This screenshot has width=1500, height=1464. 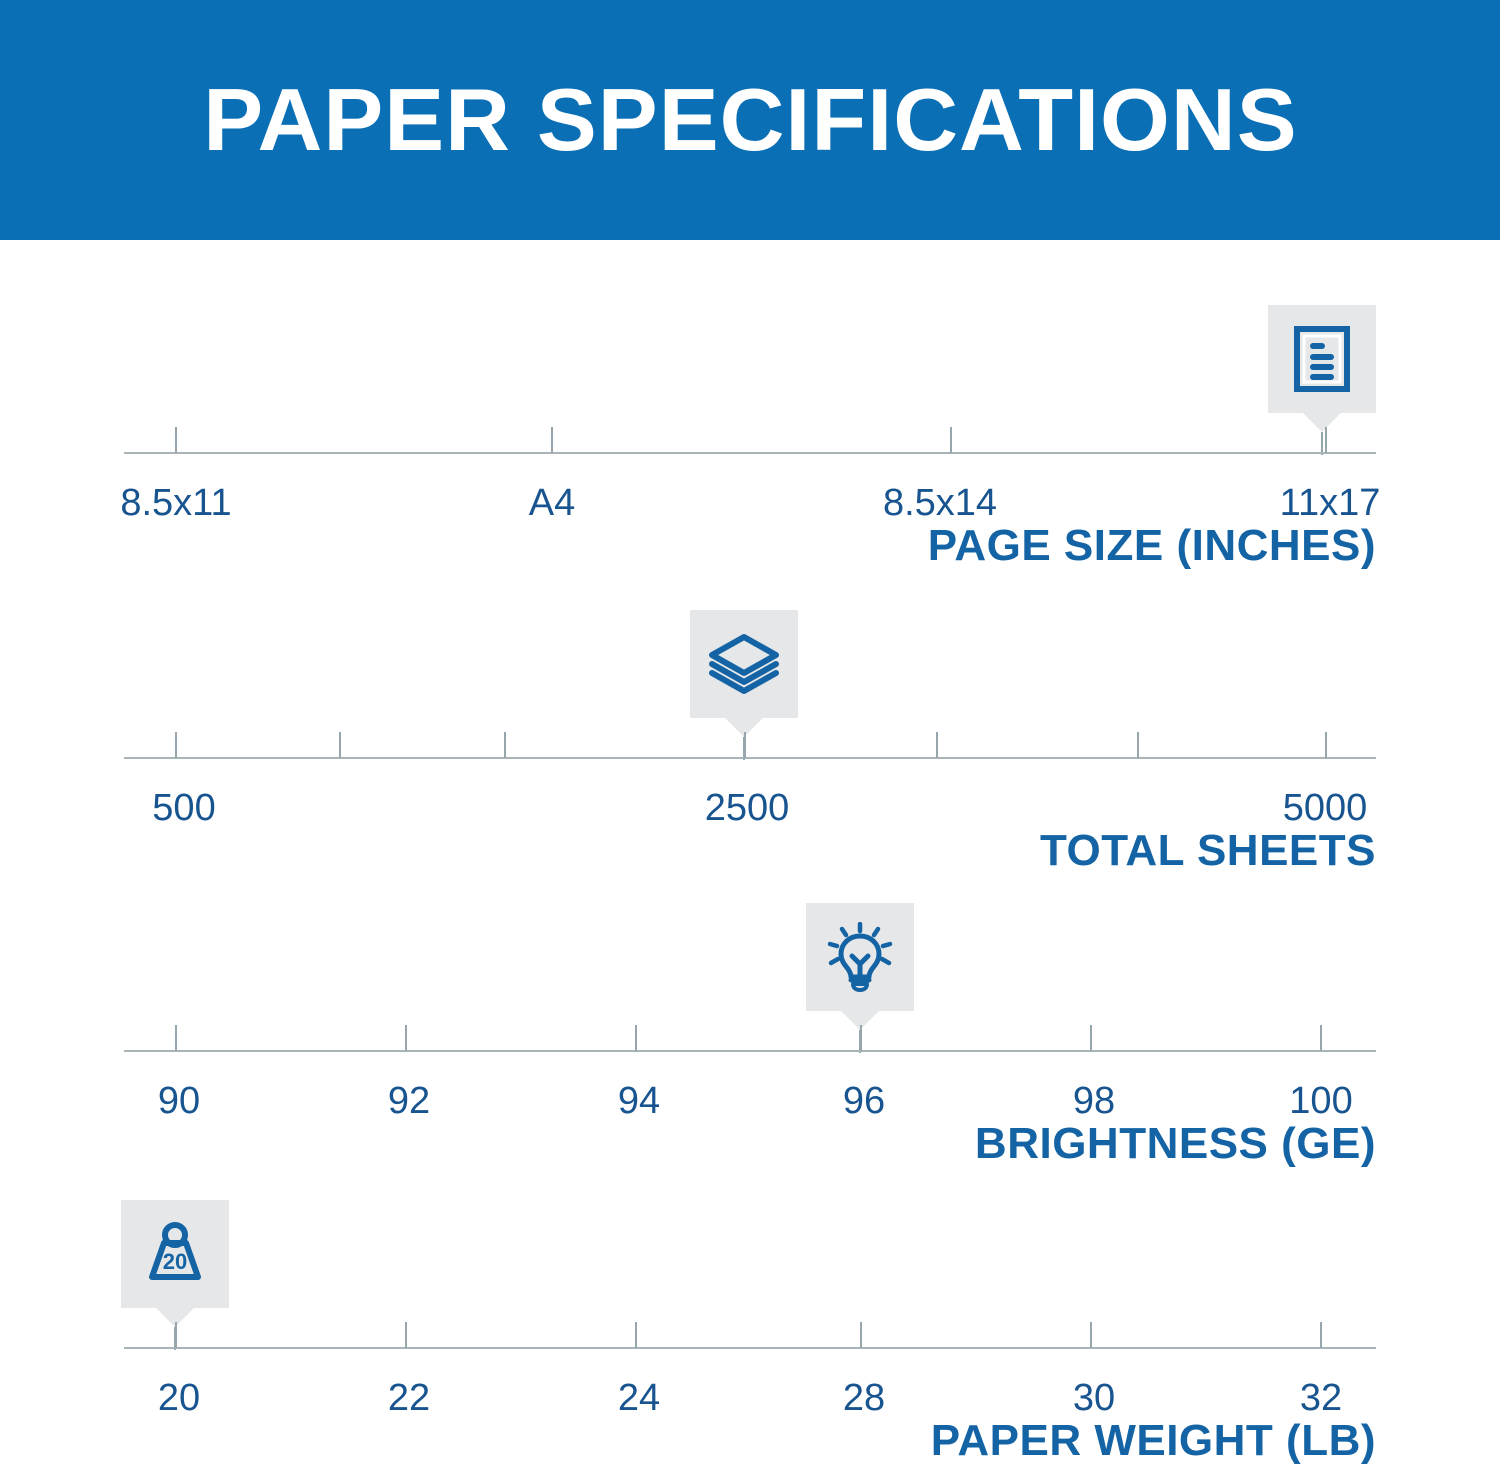 I want to click on axis-page-size: 8.5x11 A4 8.5x14 11x17, so click(x=750, y=475).